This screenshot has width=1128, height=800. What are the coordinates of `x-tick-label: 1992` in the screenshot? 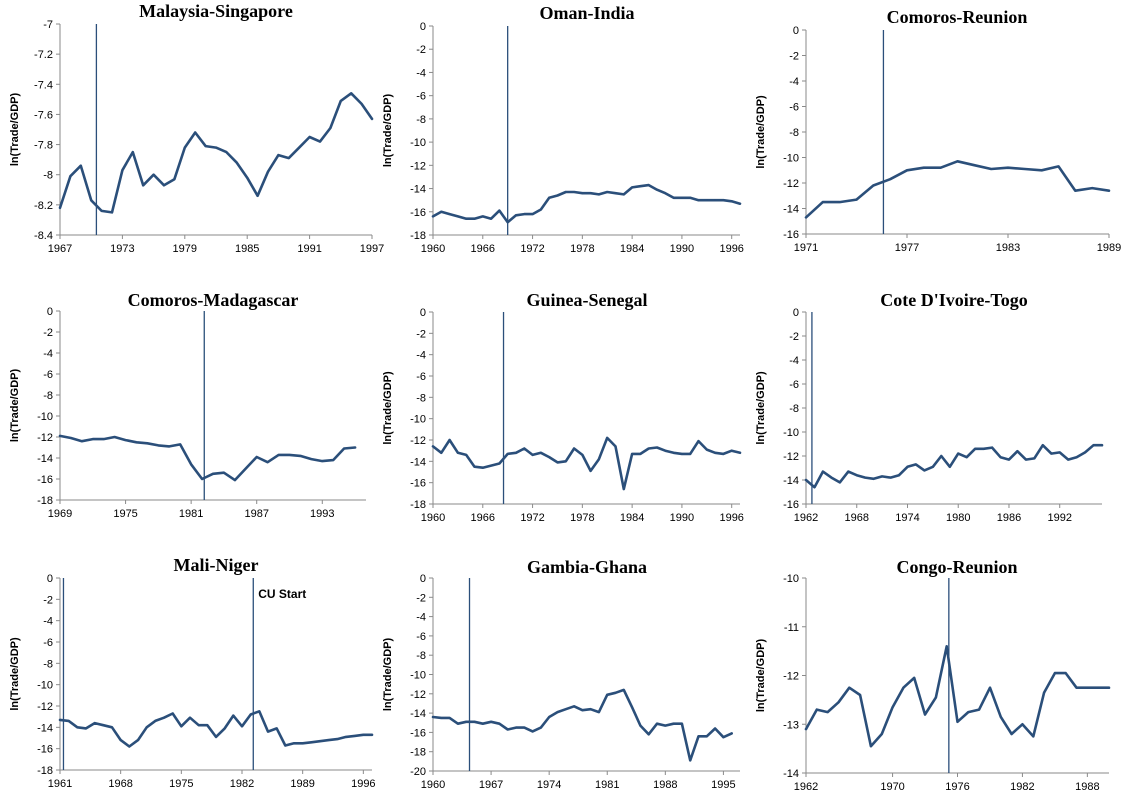 It's located at (1059, 518).